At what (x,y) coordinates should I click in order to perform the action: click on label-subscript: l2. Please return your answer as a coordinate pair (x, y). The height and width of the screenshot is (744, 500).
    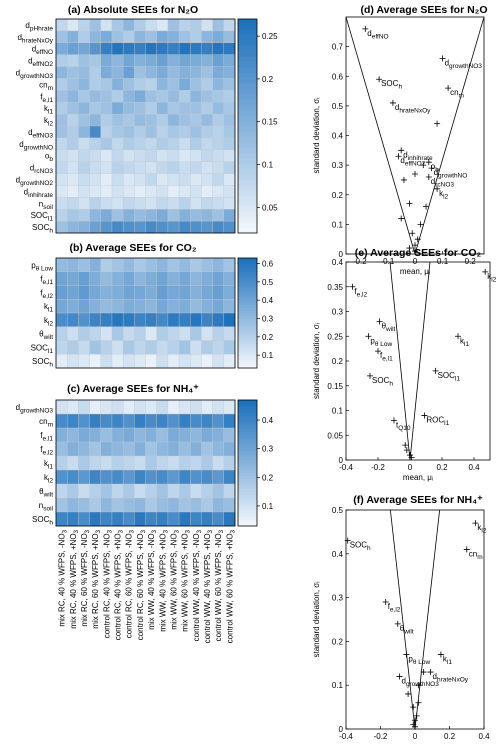
    Looking at the image, I should click on (445, 196).